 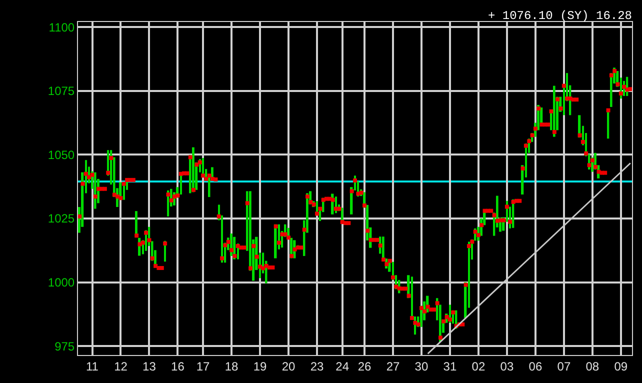 I want to click on x-tick-label: 23, so click(x=317, y=366).